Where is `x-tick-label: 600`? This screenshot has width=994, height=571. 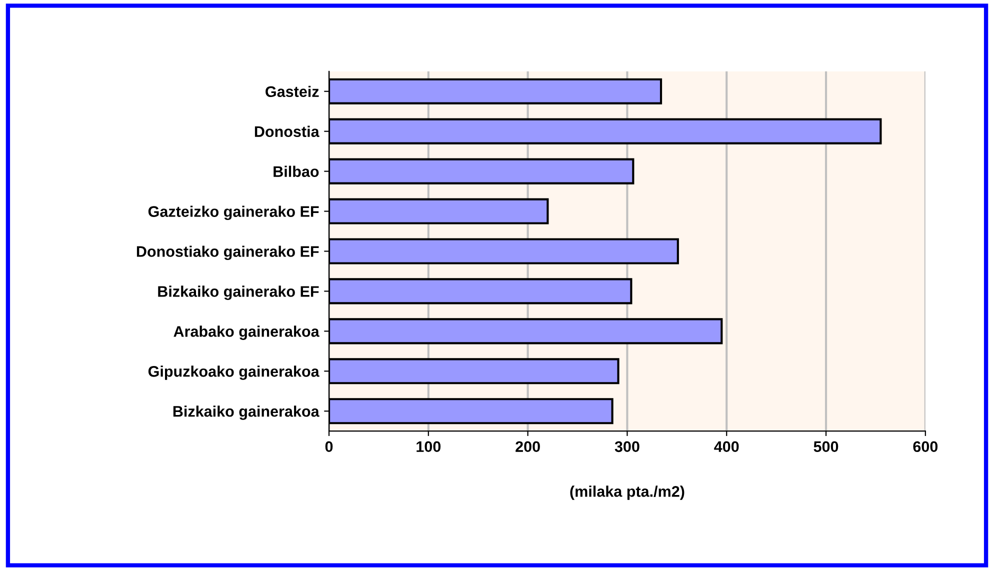 x-tick-label: 600 is located at coordinates (925, 446).